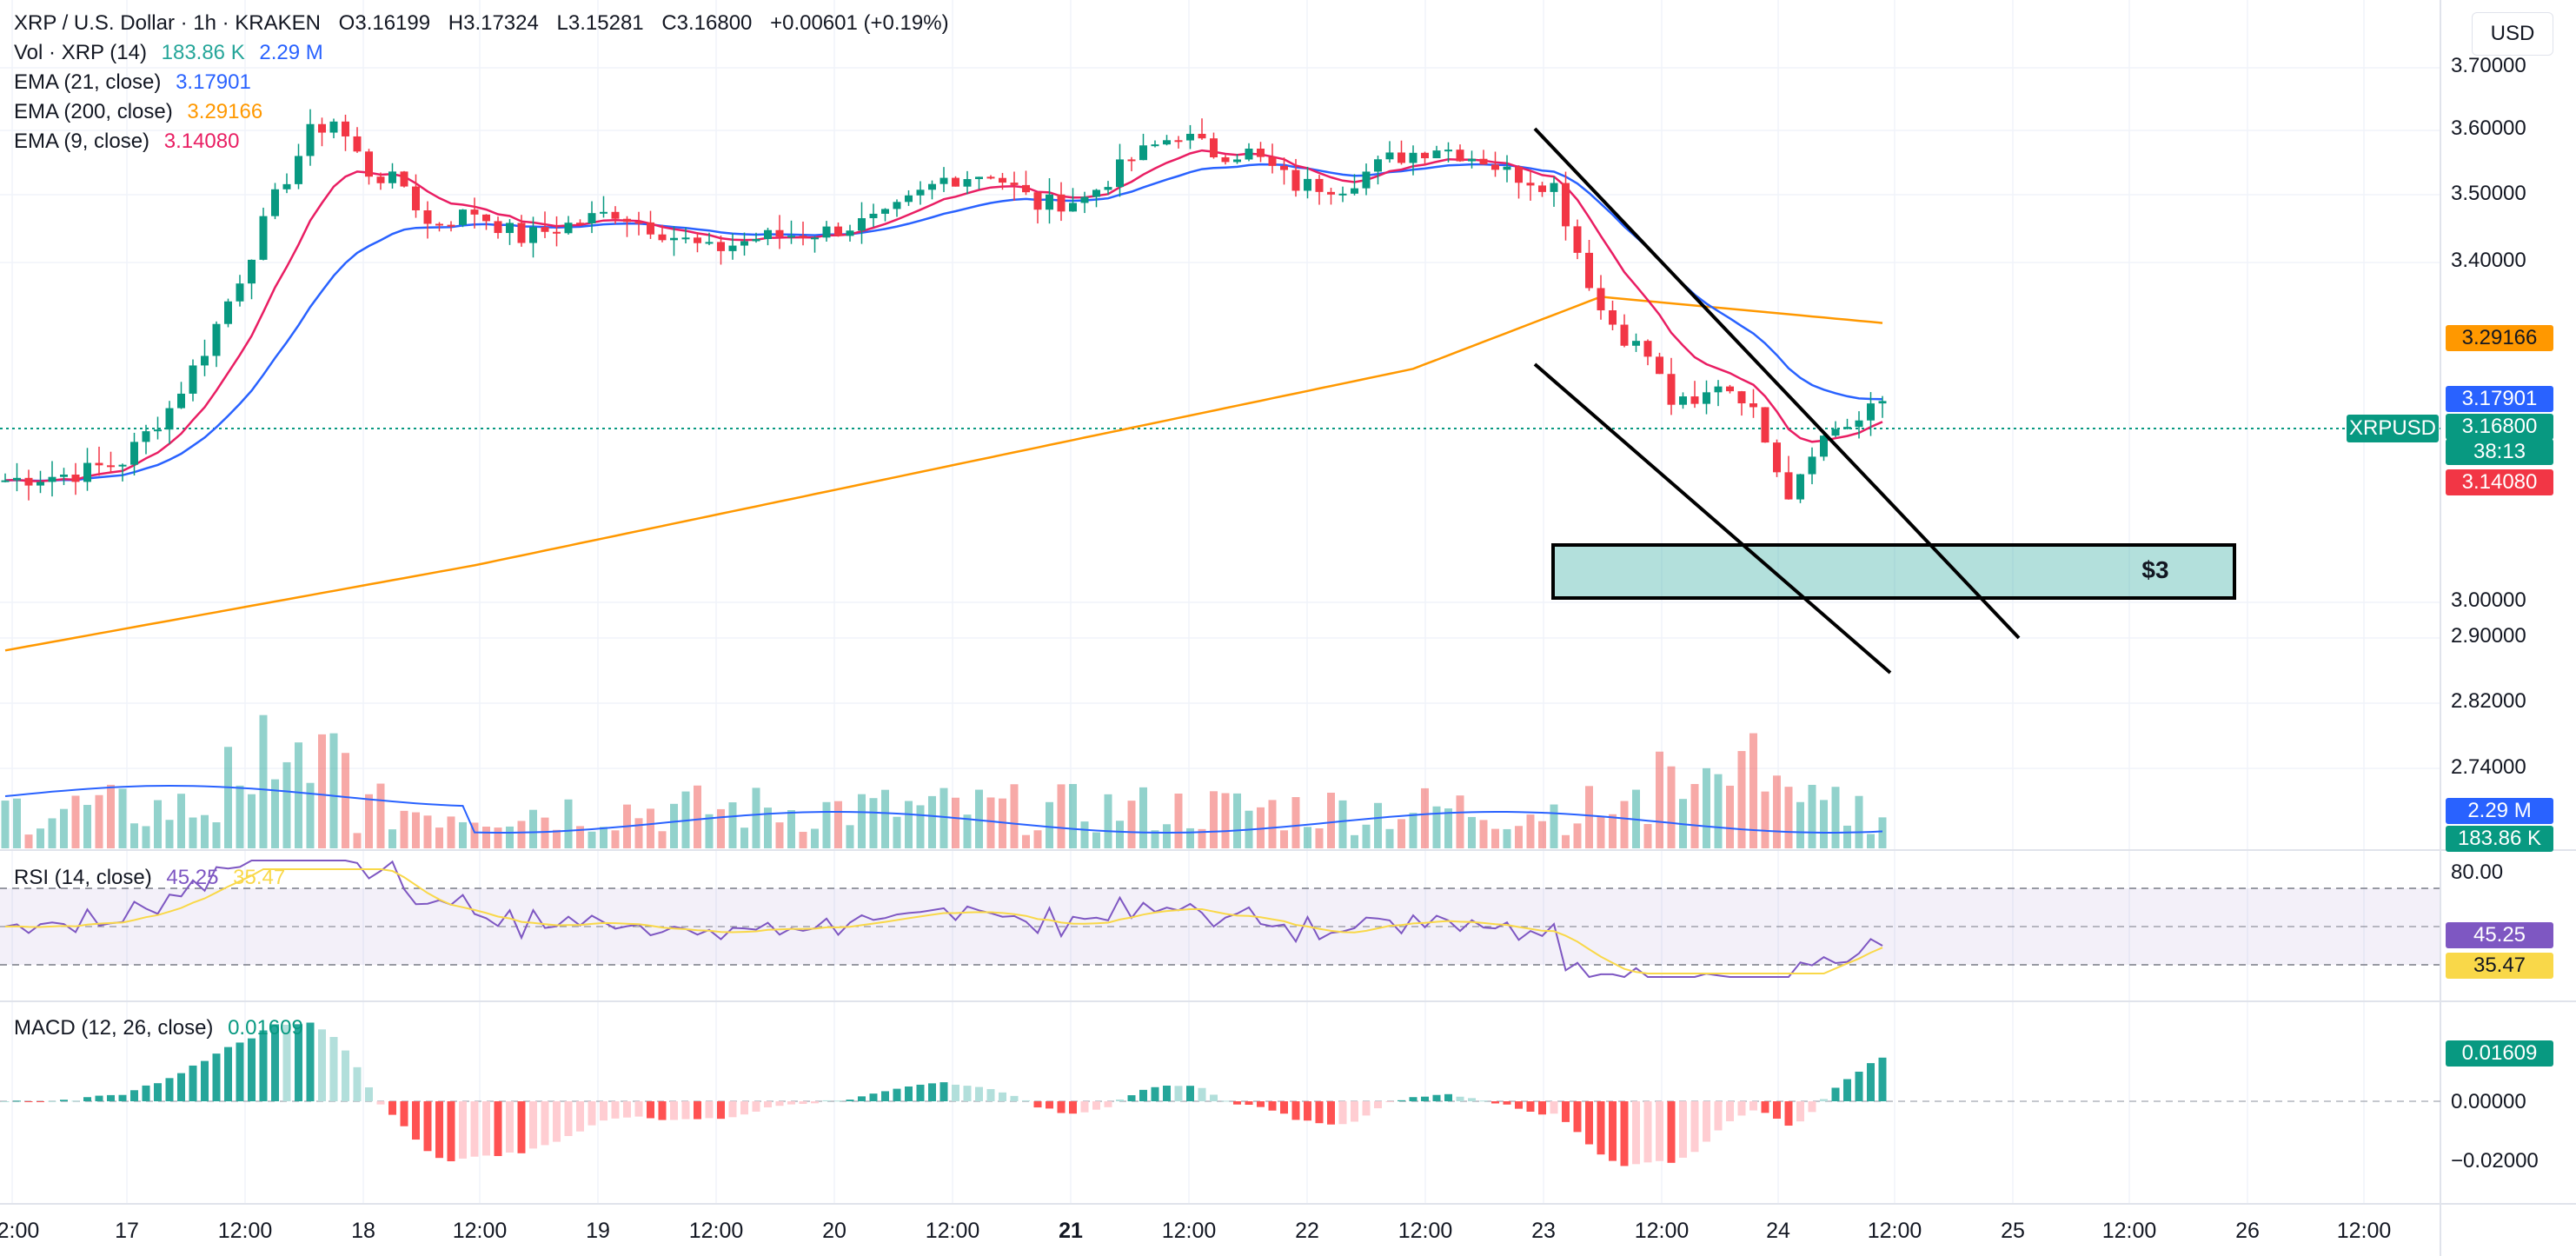 The width and height of the screenshot is (2576, 1256). Describe the element at coordinates (481, 82) in the screenshot. I see `legend-ema-21: EMA (21, close) 3.17901` at that location.